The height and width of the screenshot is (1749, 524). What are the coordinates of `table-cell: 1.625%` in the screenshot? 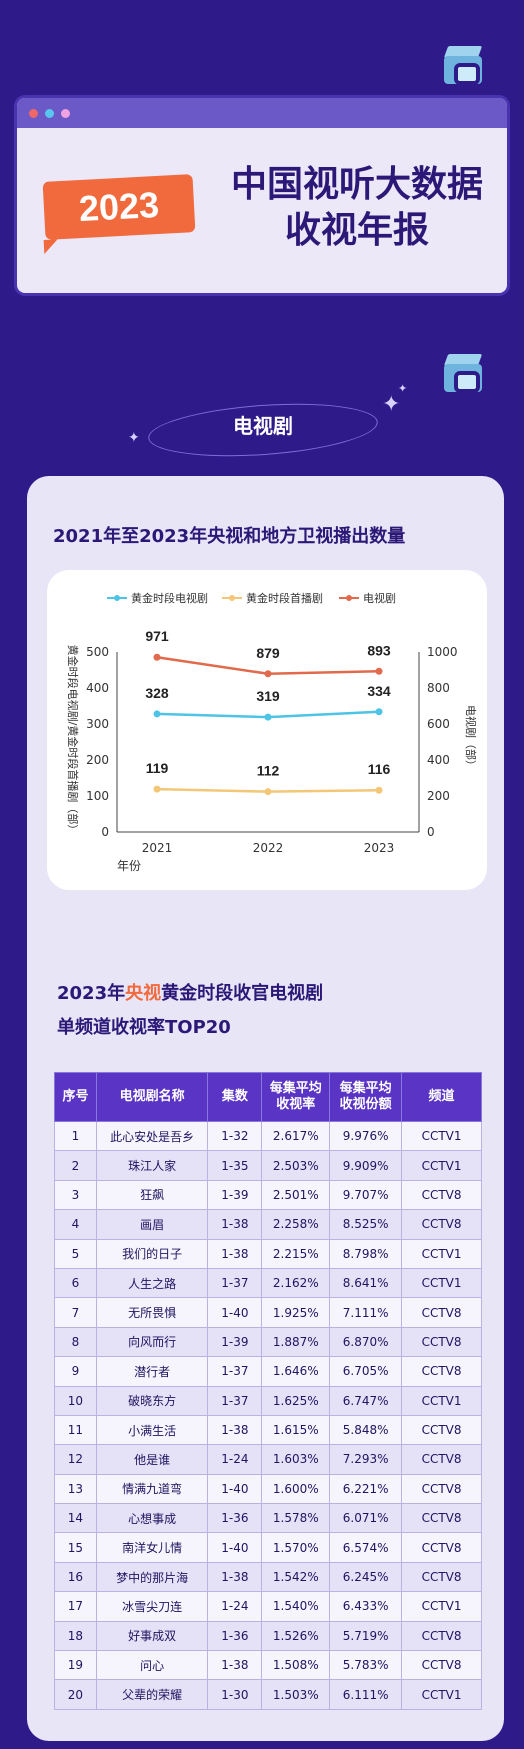 It's located at (296, 1400).